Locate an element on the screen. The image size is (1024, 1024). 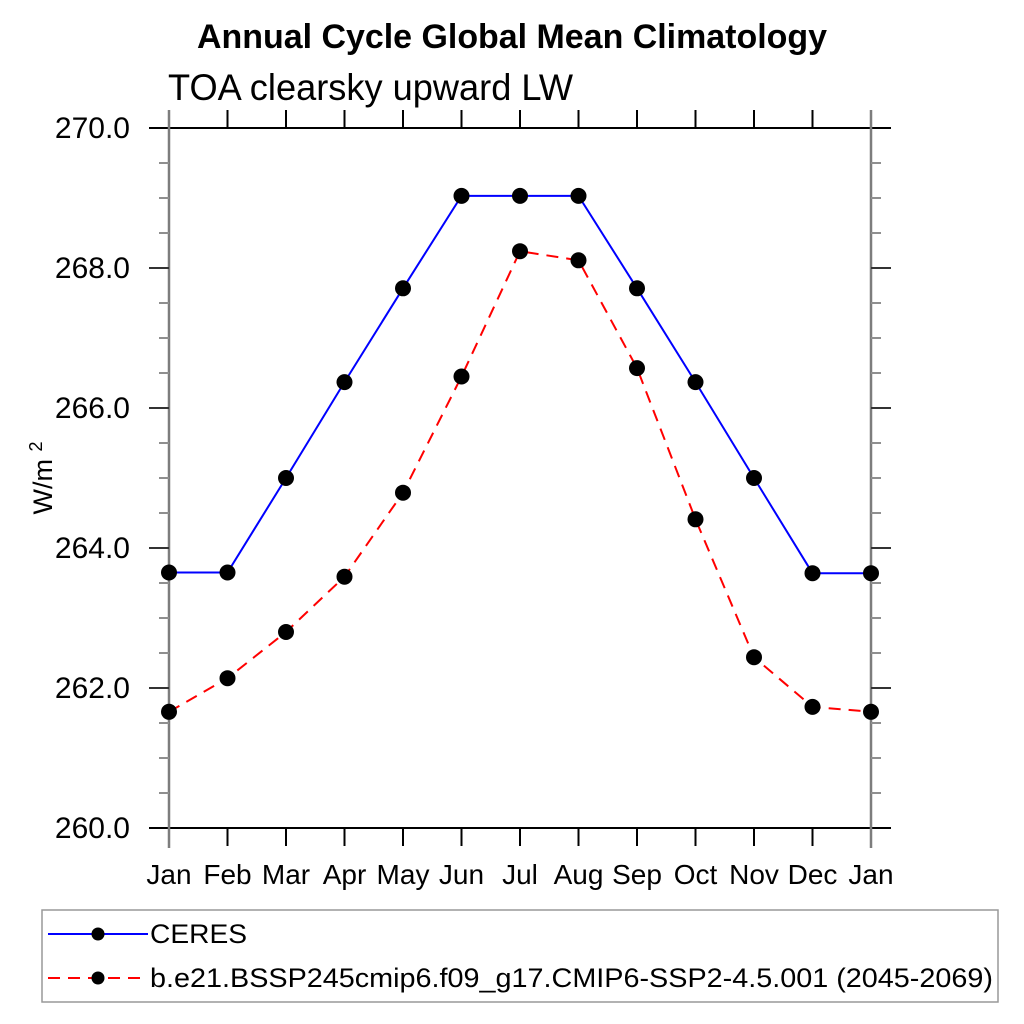
legend-box is located at coordinates (520, 956).